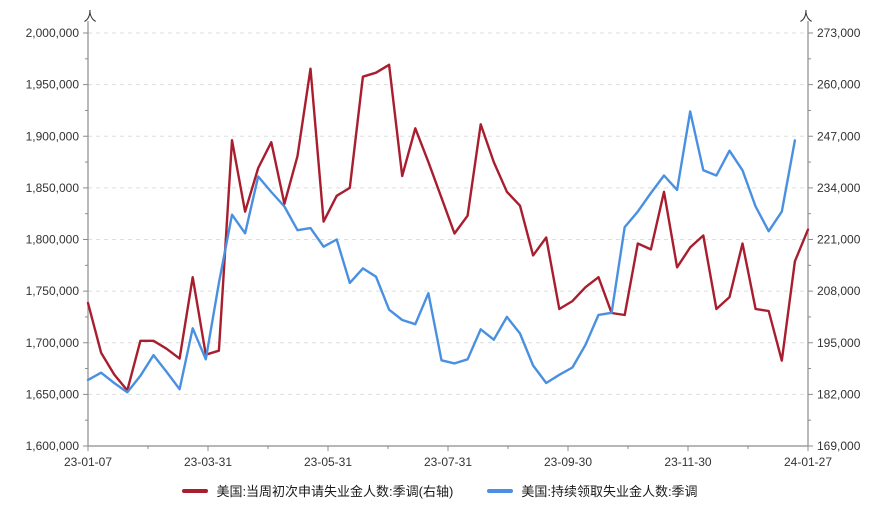 Image resolution: width=880 pixels, height=508 pixels. Describe the element at coordinates (88, 462) in the screenshot. I see `x-axis-tick-label: 23-01-07` at that location.